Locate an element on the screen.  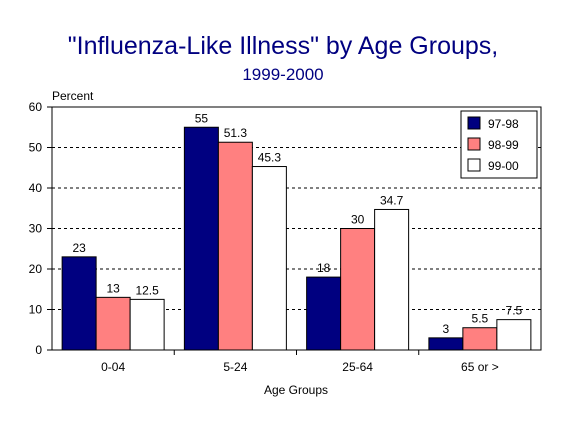
chart-title: "Influenza-Like Illness" by Age Groups, is located at coordinates (283, 46).